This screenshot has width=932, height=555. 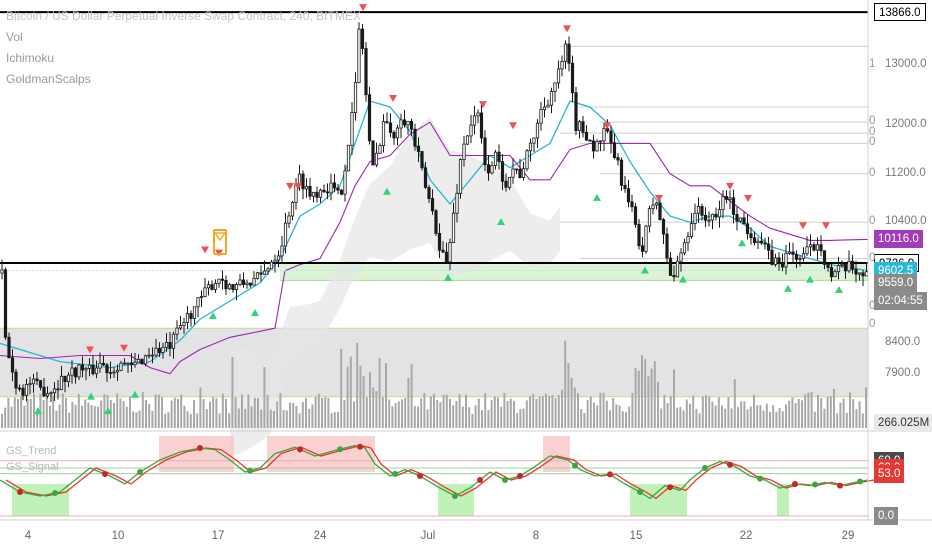 I want to click on highlight-arrow-icon, so click(x=220, y=237).